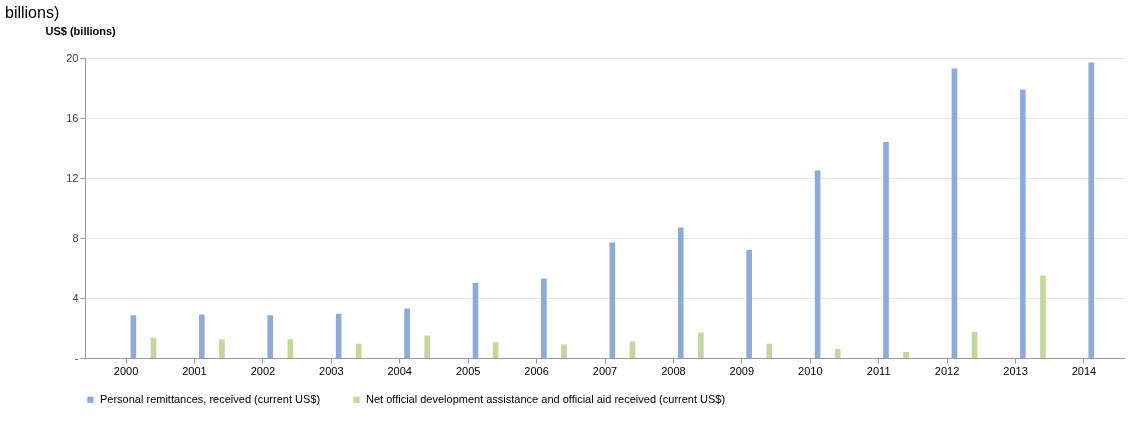 Image resolution: width=1132 pixels, height=432 pixels. Describe the element at coordinates (72, 177) in the screenshot. I see `y-tick-label: 12` at that location.